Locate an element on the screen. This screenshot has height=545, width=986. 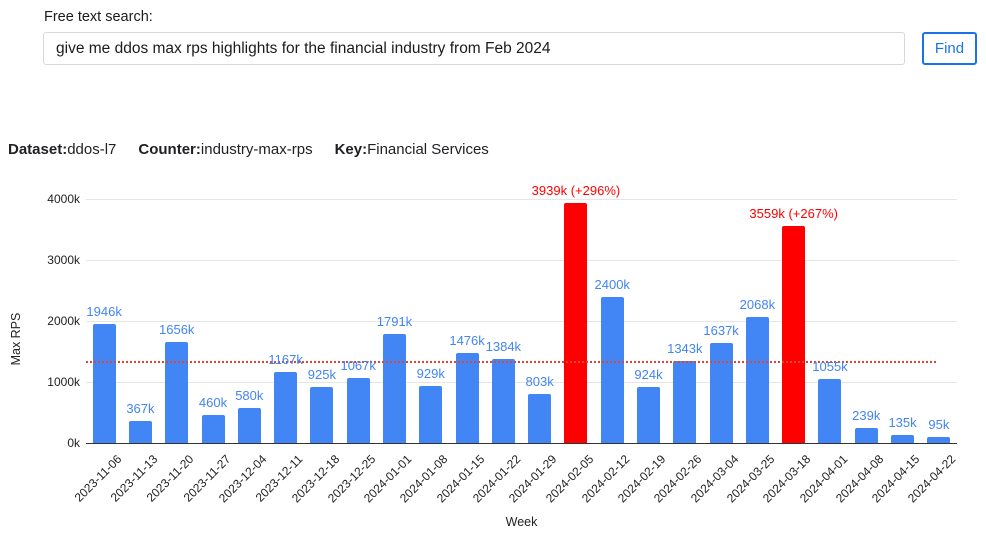
bar-value-label: 1791k is located at coordinates (394, 321).